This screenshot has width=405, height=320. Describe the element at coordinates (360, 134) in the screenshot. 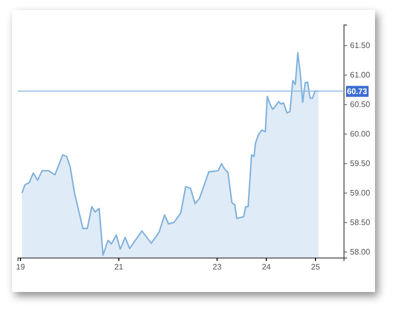

I see `y-tick-label: 60.00` at that location.